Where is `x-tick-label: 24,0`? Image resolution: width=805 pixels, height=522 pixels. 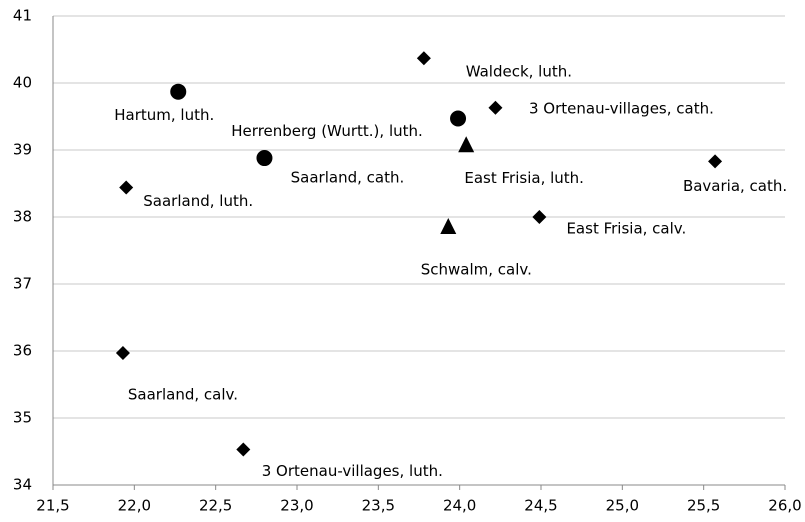 x-tick-label: 24,0 is located at coordinates (459, 506).